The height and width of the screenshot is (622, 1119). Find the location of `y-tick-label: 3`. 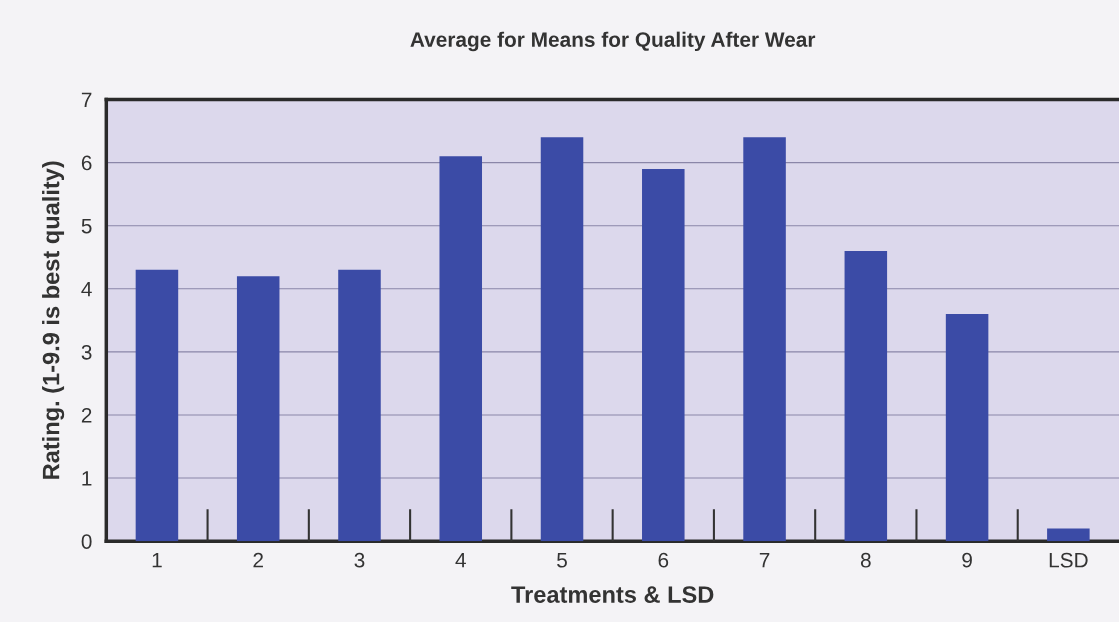

y-tick-label: 3 is located at coordinates (86, 352).